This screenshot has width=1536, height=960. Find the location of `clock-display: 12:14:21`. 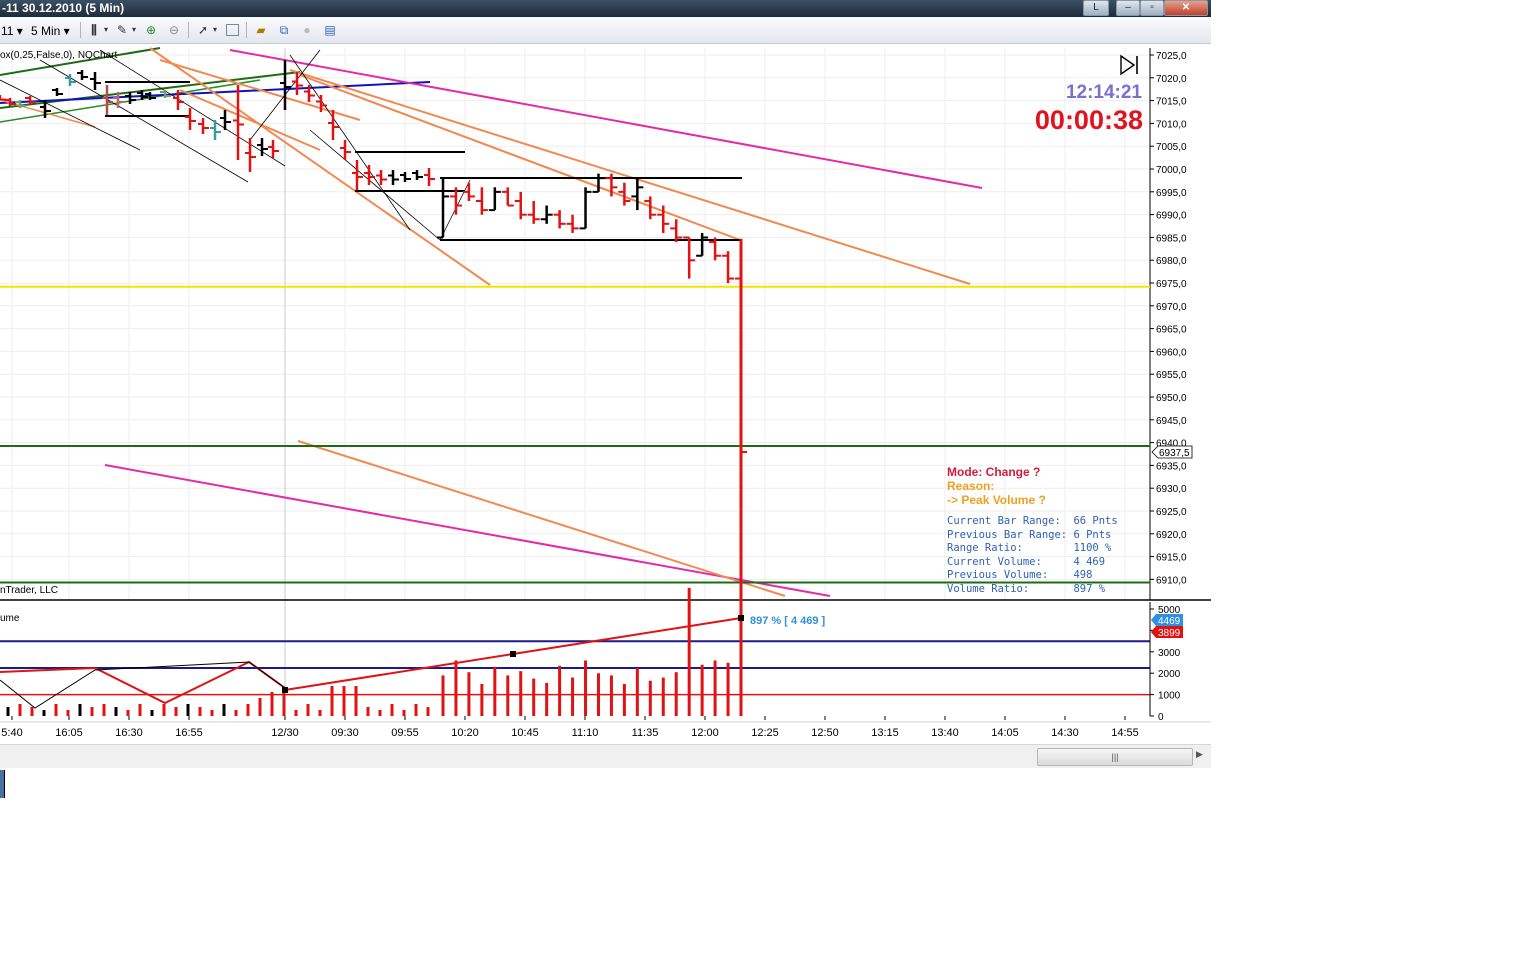

clock-display: 12:14:21 is located at coordinates (1103, 92).